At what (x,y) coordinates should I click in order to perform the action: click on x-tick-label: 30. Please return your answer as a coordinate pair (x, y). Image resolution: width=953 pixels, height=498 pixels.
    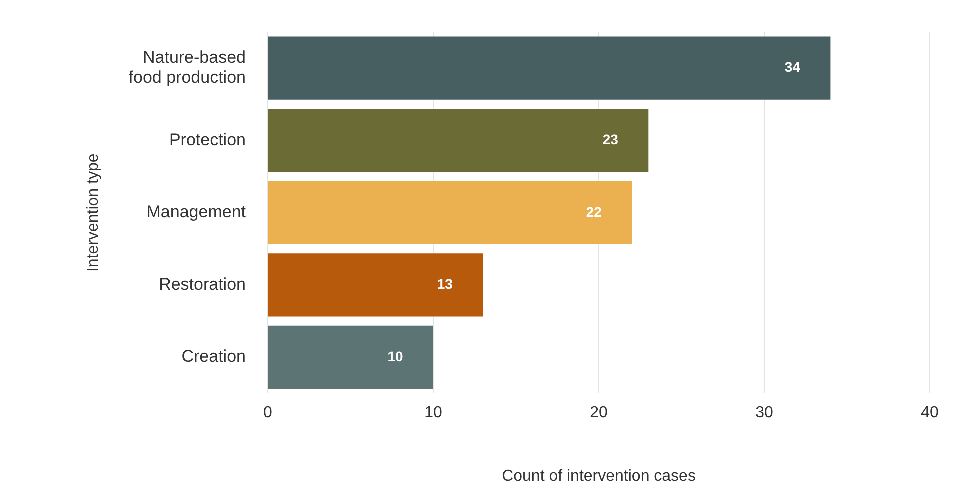
    Looking at the image, I should click on (765, 413).